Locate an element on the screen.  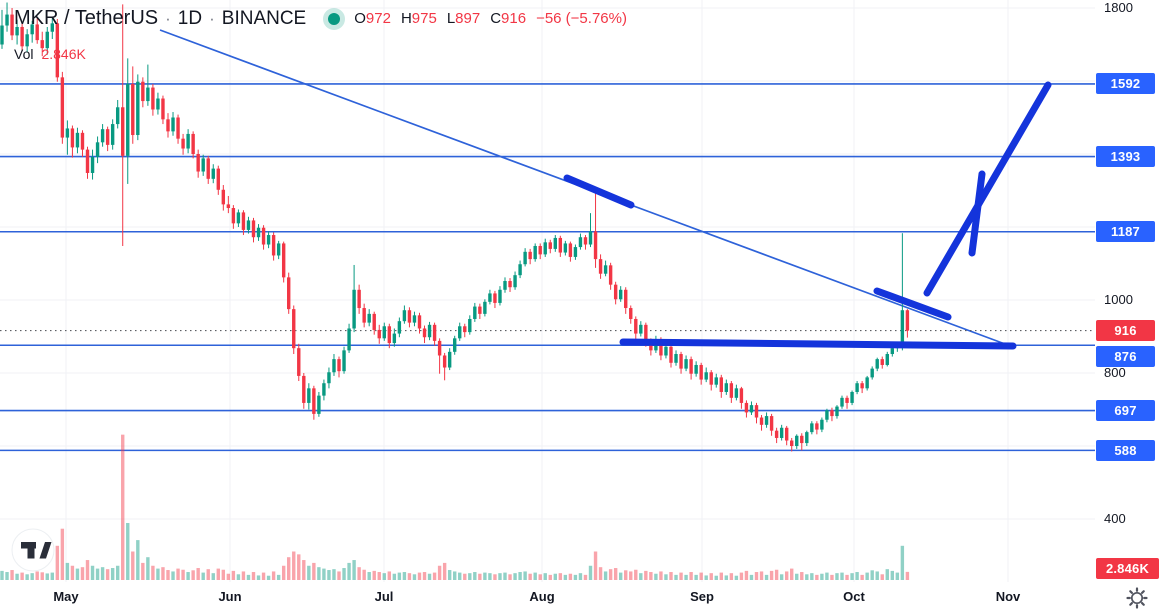
tradingview-logo is located at coordinates (33, 550).